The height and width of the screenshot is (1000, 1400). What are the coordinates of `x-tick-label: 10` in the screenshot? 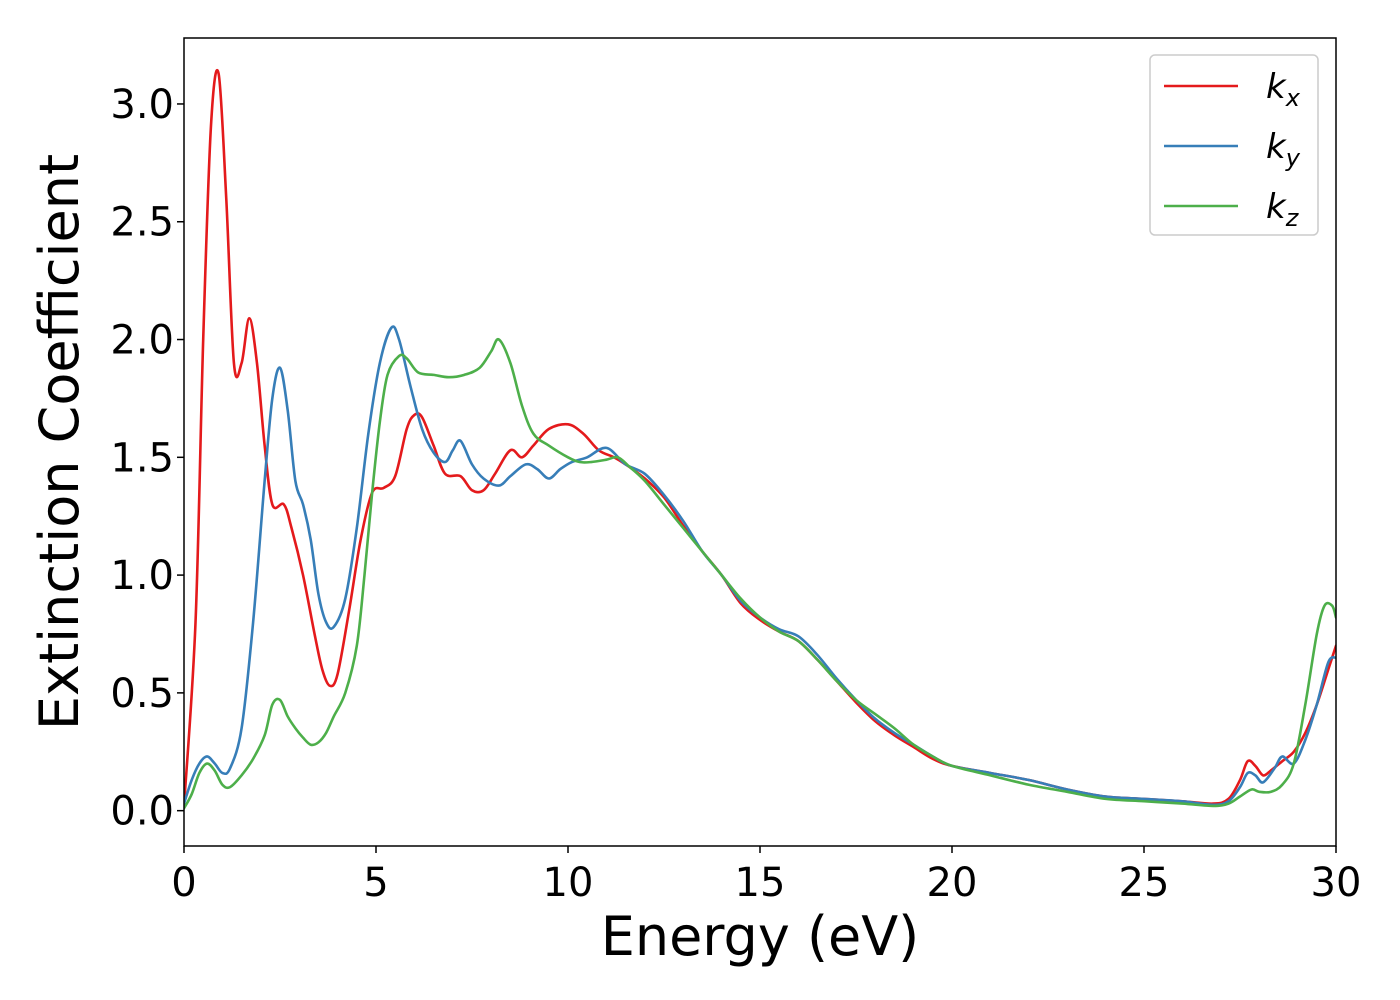 It's located at (568, 883).